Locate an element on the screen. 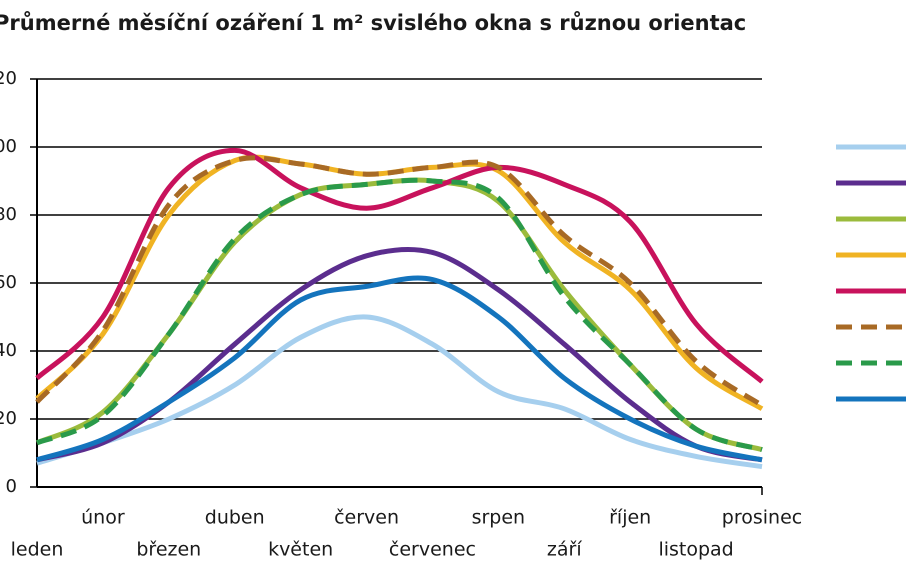  y-tick-label: 60 is located at coordinates (8, 282).